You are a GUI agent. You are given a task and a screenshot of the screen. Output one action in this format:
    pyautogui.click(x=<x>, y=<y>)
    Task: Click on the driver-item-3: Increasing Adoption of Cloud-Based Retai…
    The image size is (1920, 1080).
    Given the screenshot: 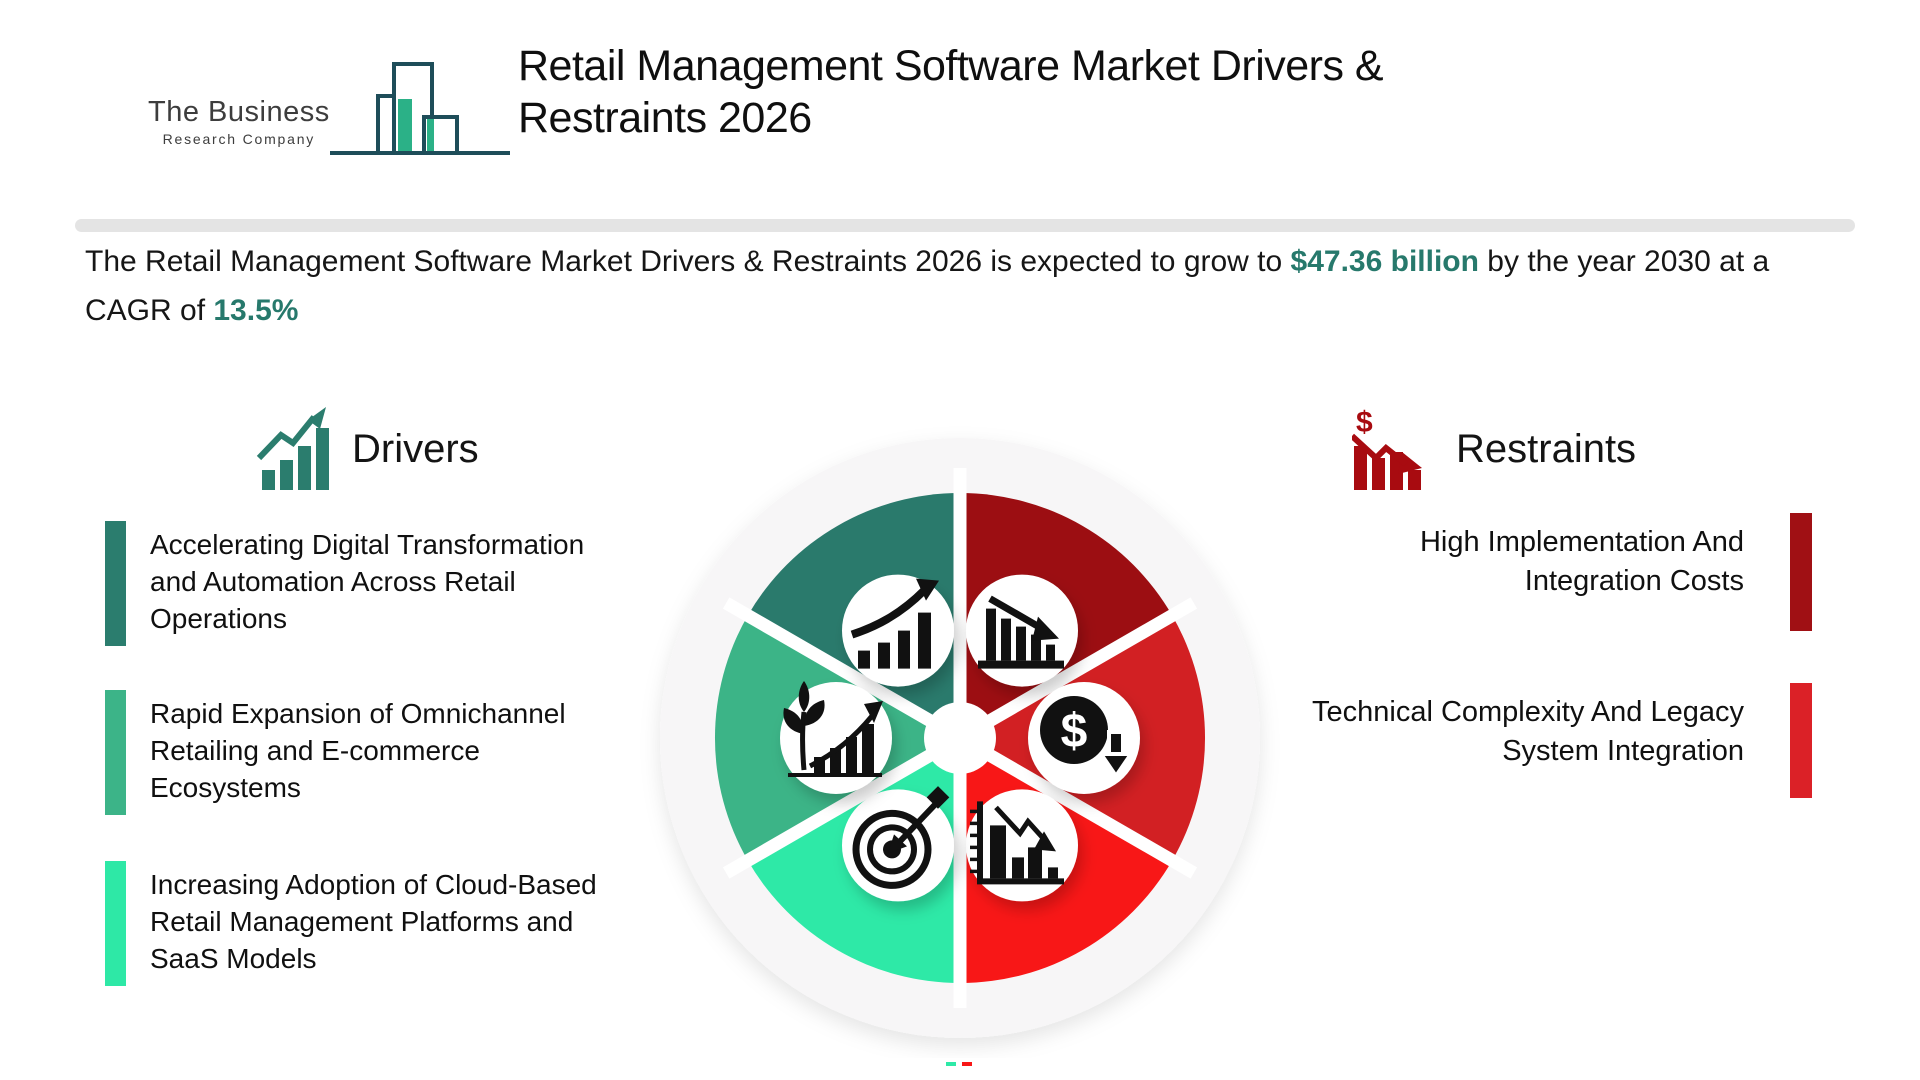 What is the action you would take?
    pyautogui.click(x=351, y=923)
    